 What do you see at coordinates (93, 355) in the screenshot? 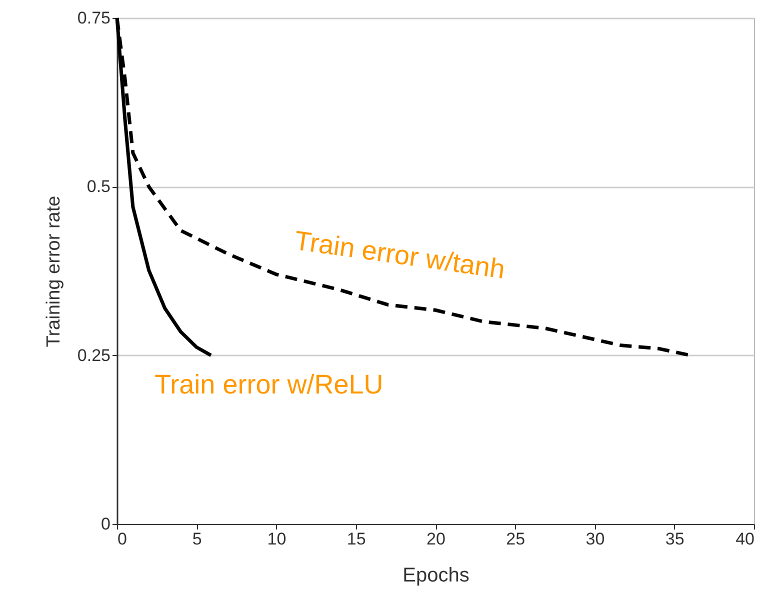
I see `y-tick-label: 0.25` at bounding box center [93, 355].